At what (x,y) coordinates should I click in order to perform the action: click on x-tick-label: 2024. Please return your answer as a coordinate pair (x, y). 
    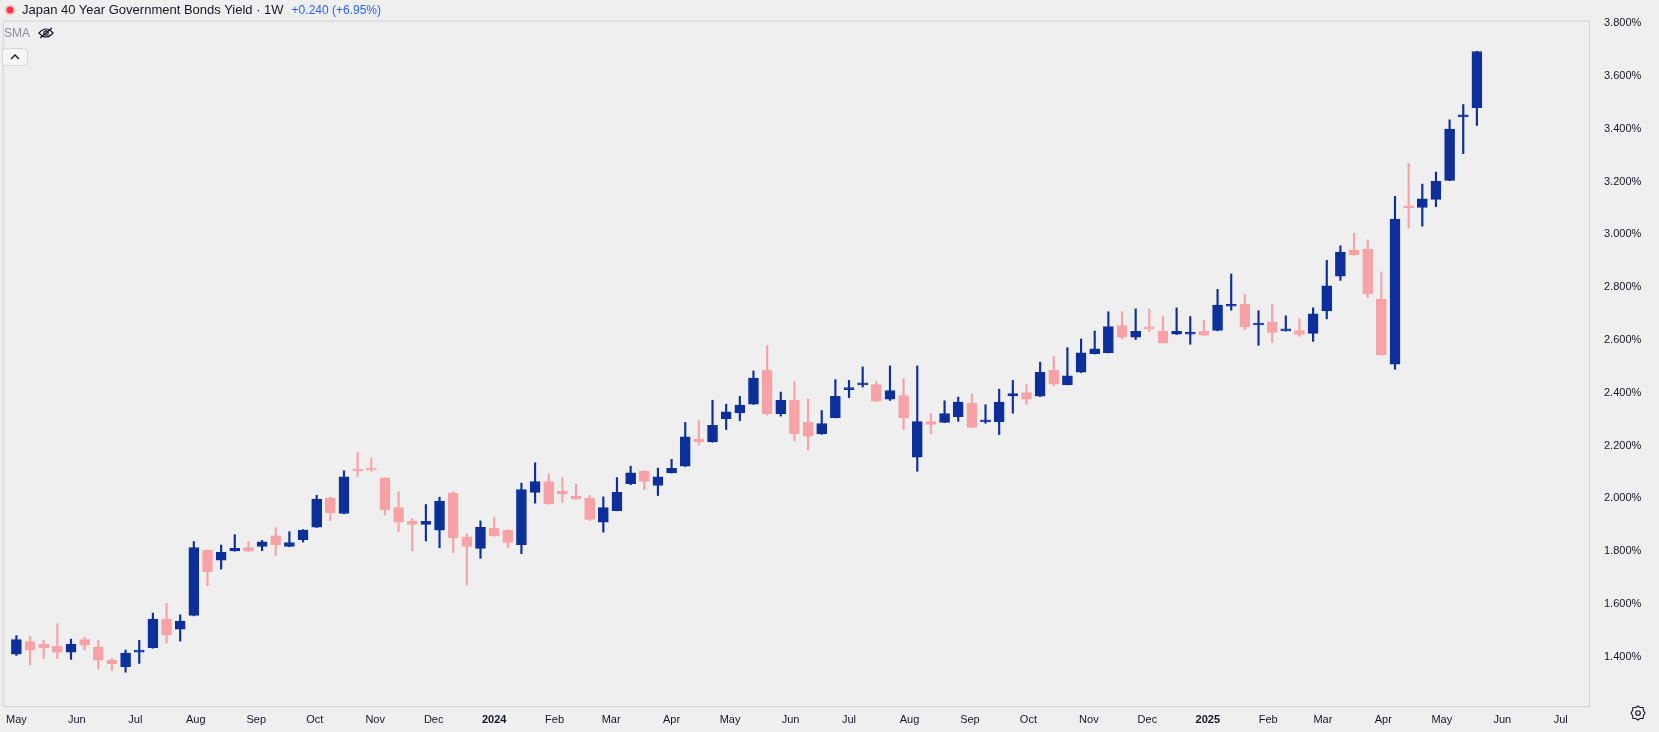
    Looking at the image, I should click on (494, 718).